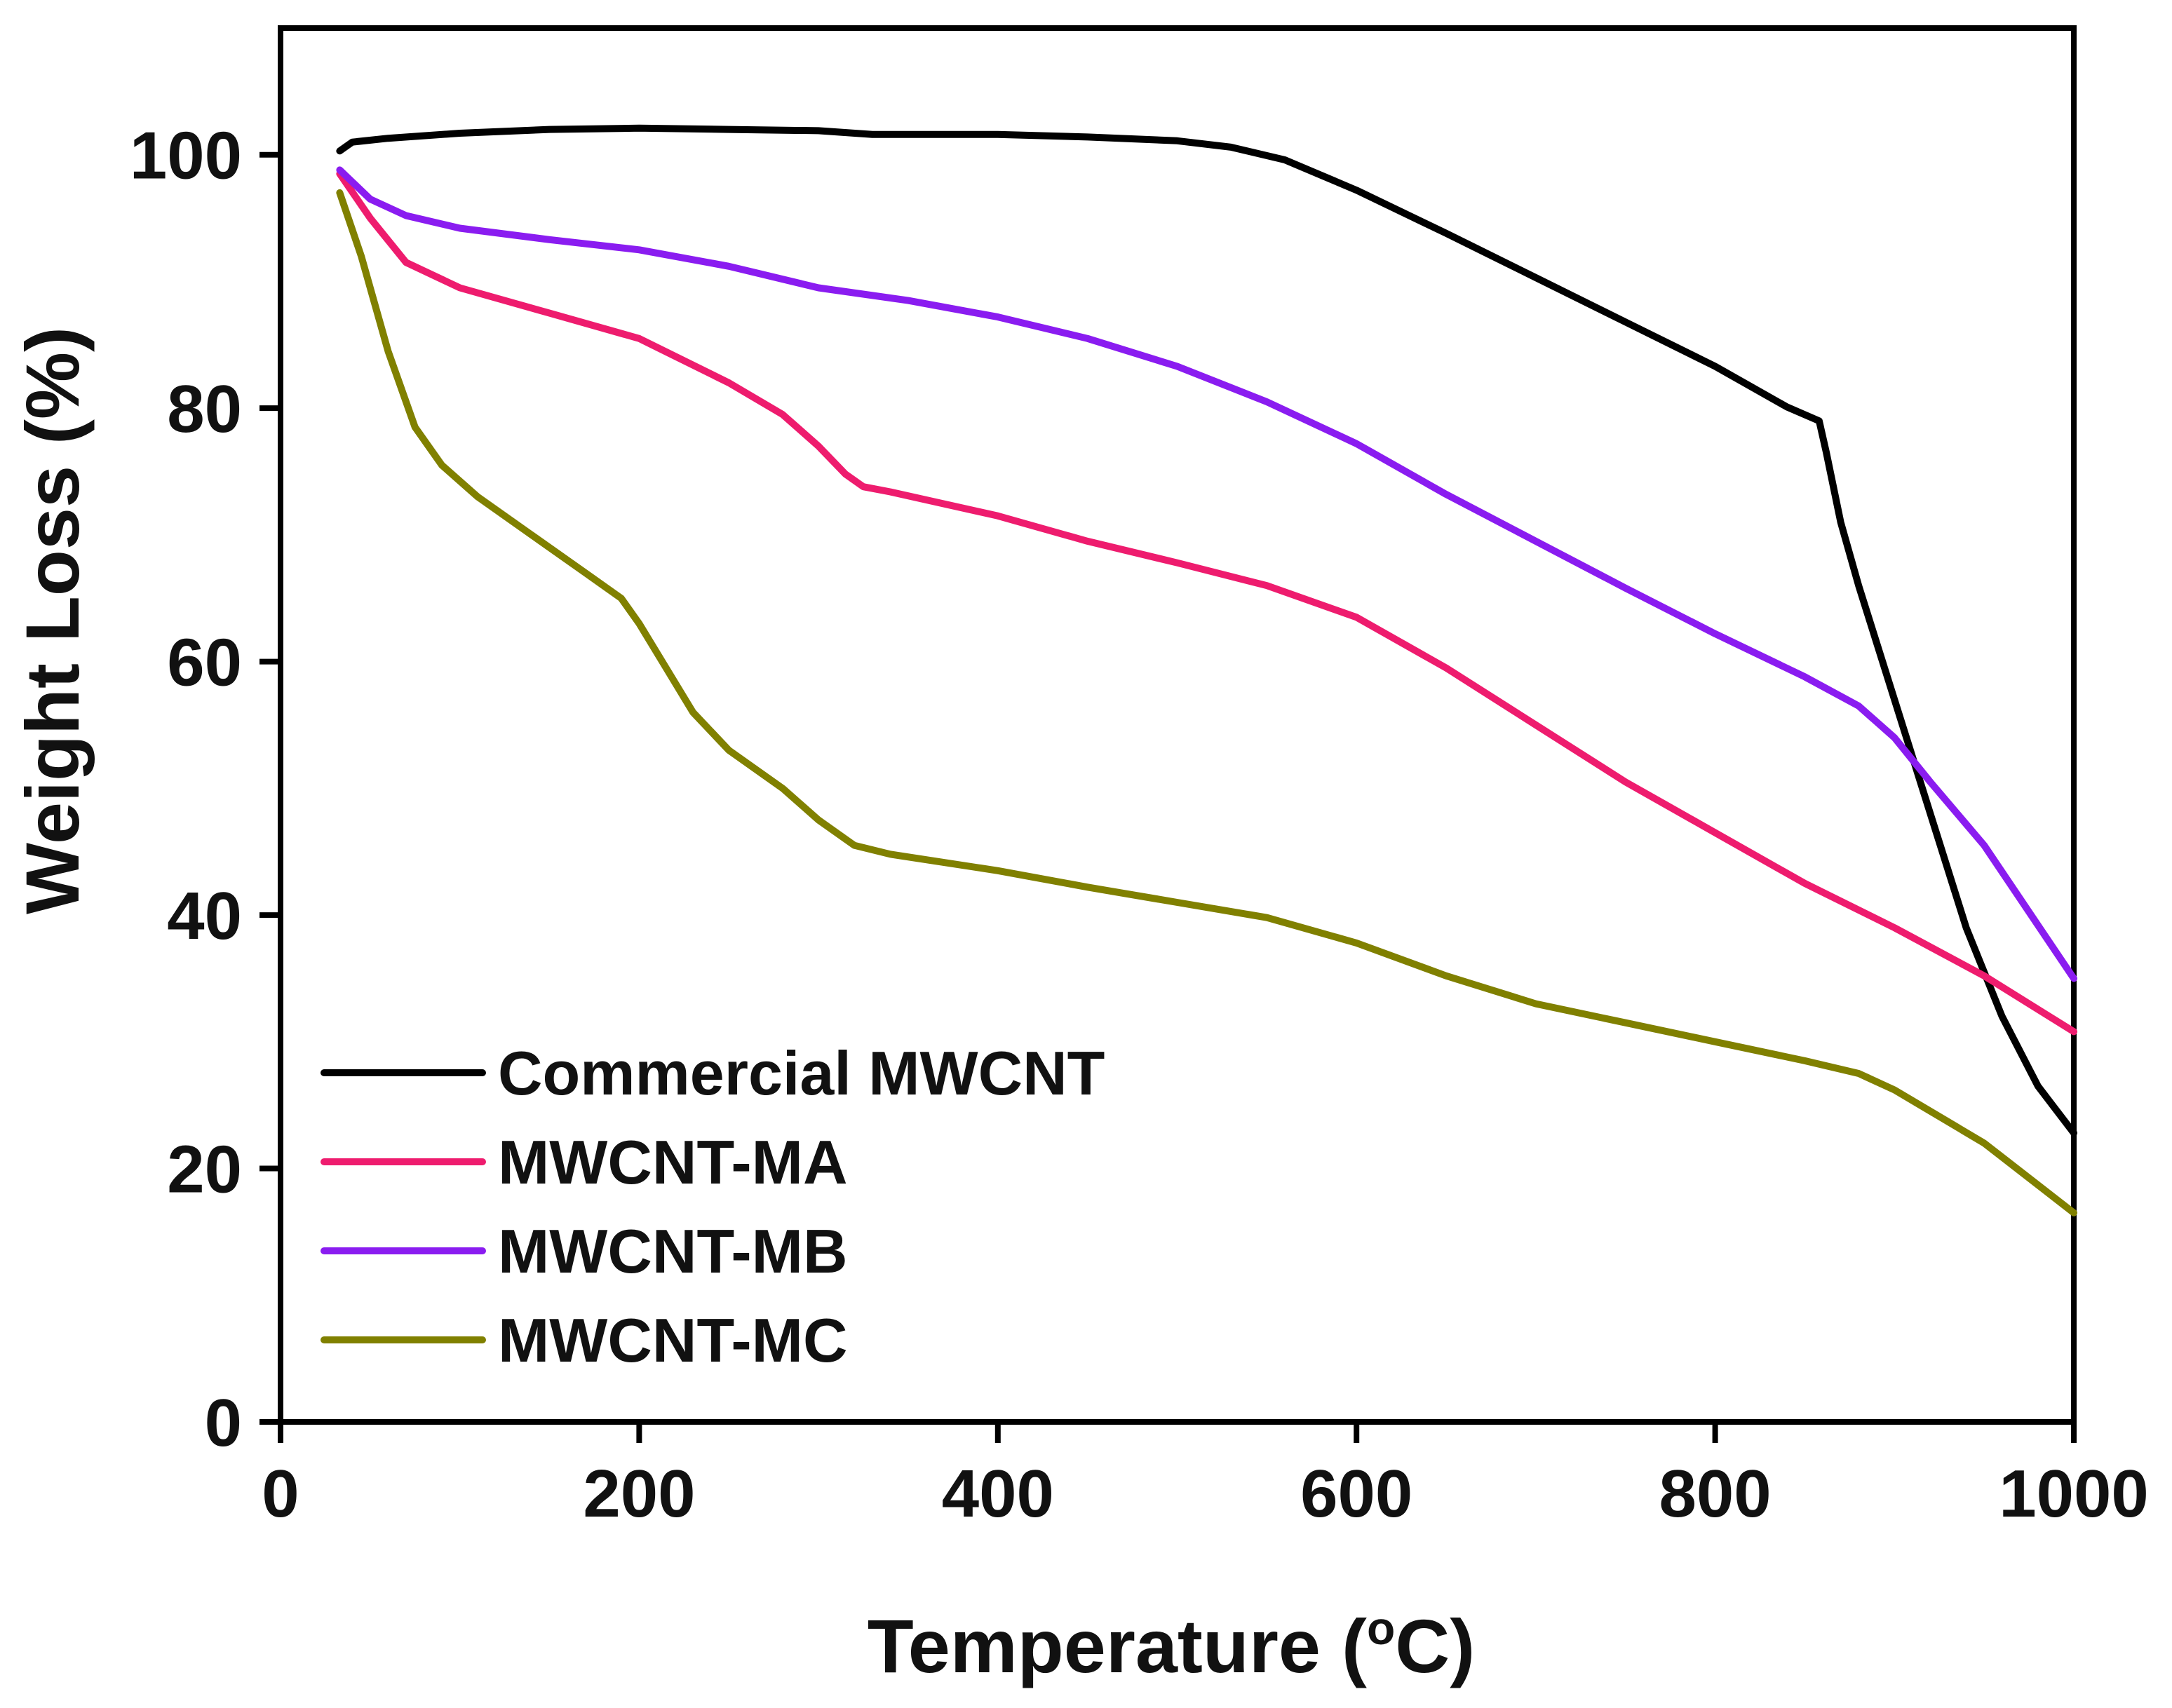 The image size is (2172, 1708). I want to click on x-tick-label: 0, so click(280, 1493).